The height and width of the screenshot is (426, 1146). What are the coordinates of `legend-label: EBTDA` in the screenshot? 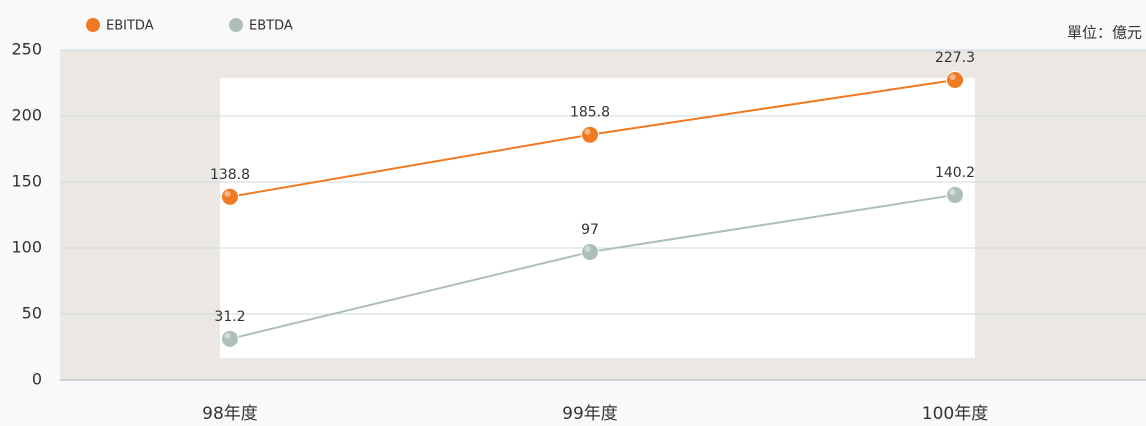 It's located at (271, 26).